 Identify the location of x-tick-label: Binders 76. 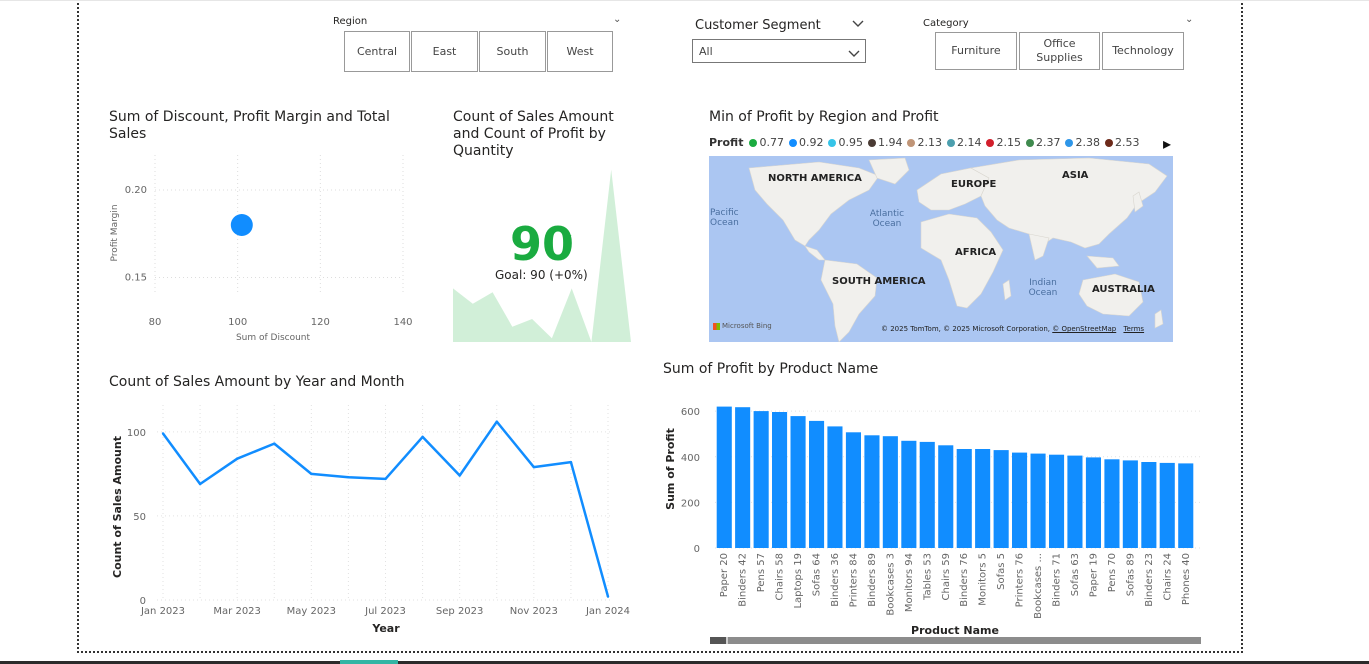
(964, 580).